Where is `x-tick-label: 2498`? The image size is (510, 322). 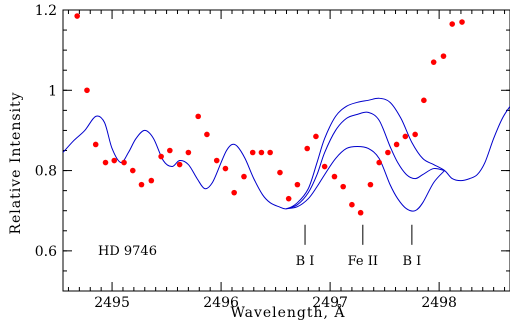
x-tick-label: 2498 is located at coordinates (439, 303).